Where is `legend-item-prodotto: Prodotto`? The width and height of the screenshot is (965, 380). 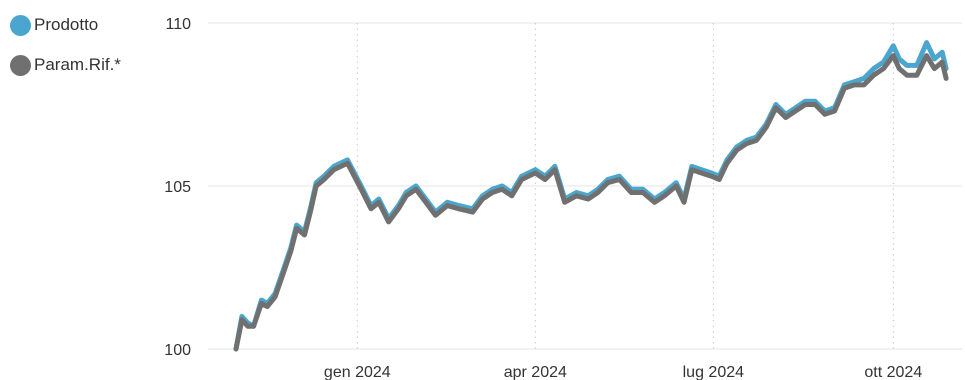 legend-item-prodotto: Prodotto is located at coordinates (65, 25).